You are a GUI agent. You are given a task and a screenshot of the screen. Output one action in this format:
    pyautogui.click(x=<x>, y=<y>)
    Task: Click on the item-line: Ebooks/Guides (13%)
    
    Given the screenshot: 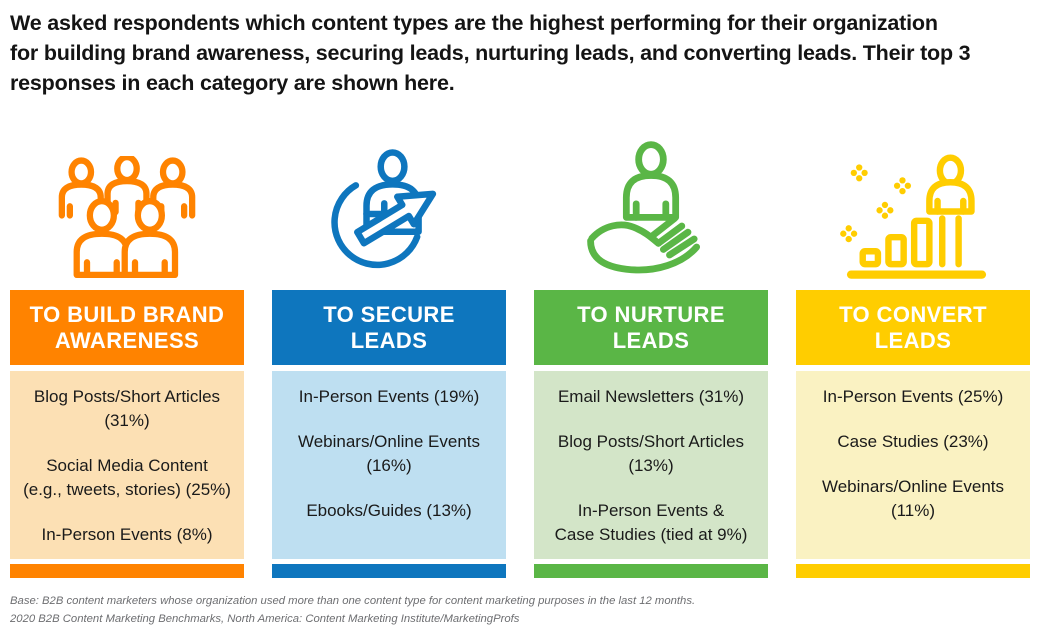 What is the action you would take?
    pyautogui.click(x=389, y=510)
    